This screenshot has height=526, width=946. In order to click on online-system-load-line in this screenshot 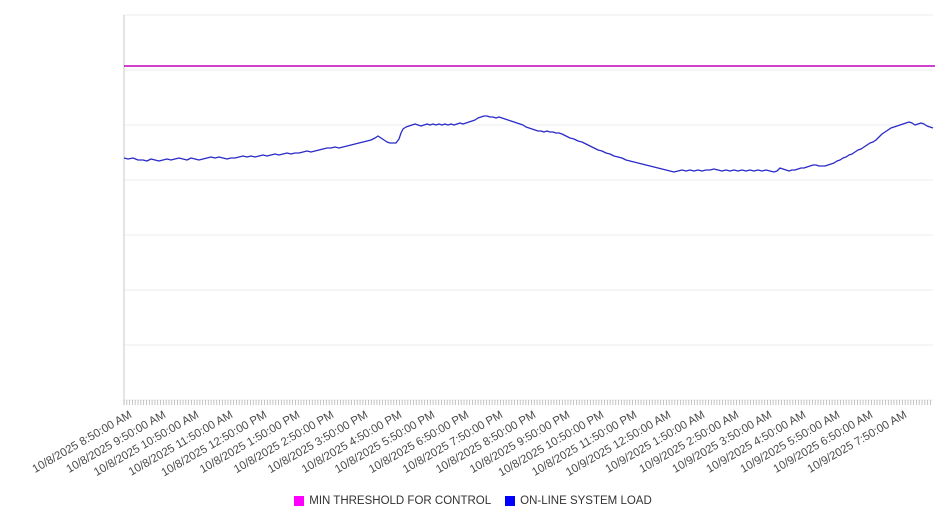, I will do `click(528, 144)`.